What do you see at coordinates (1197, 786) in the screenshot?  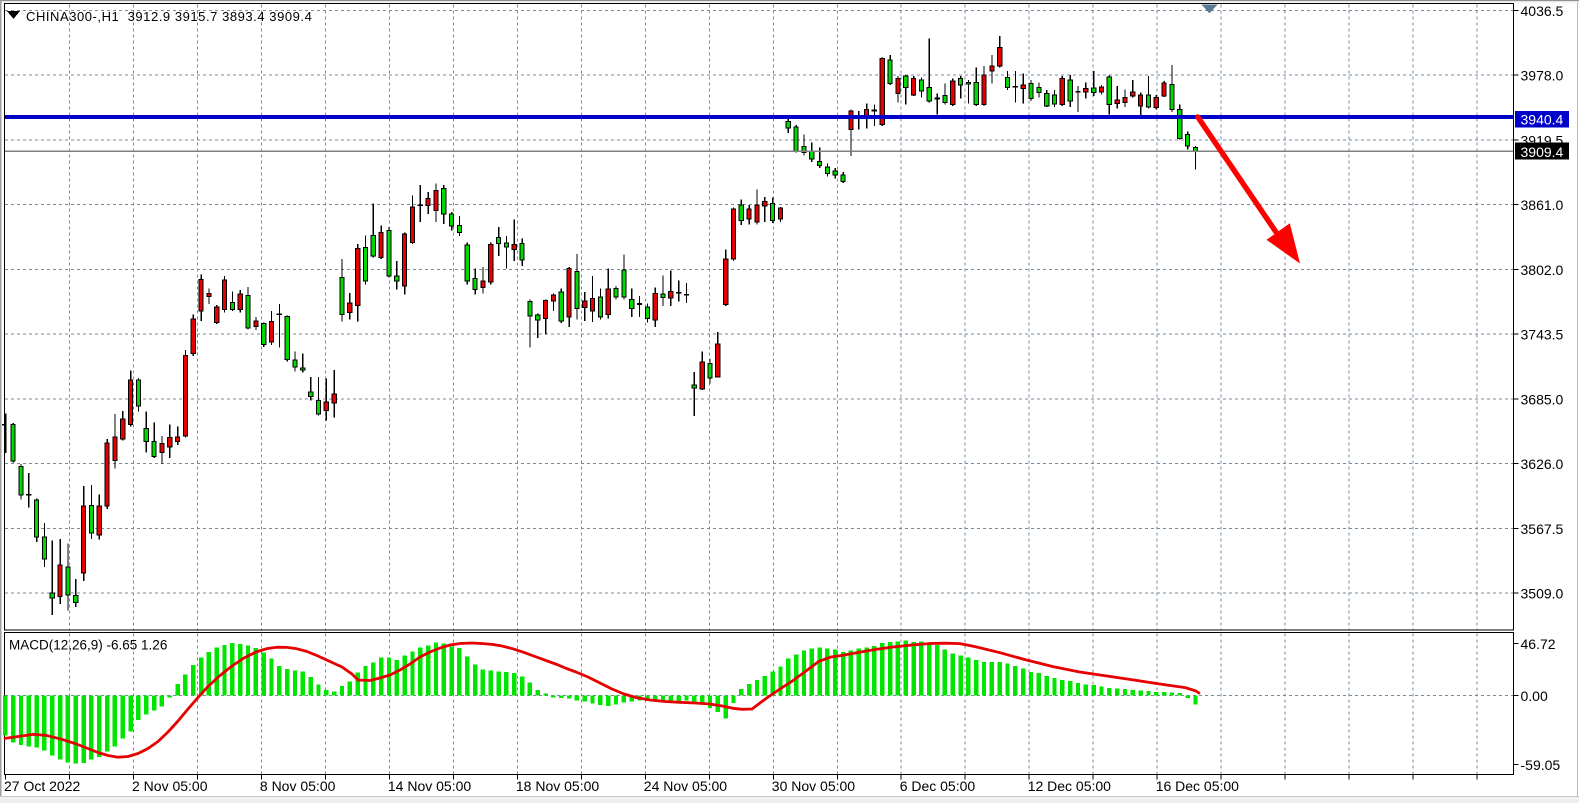 I see `svg-text: 16 Dec 05:00` at bounding box center [1197, 786].